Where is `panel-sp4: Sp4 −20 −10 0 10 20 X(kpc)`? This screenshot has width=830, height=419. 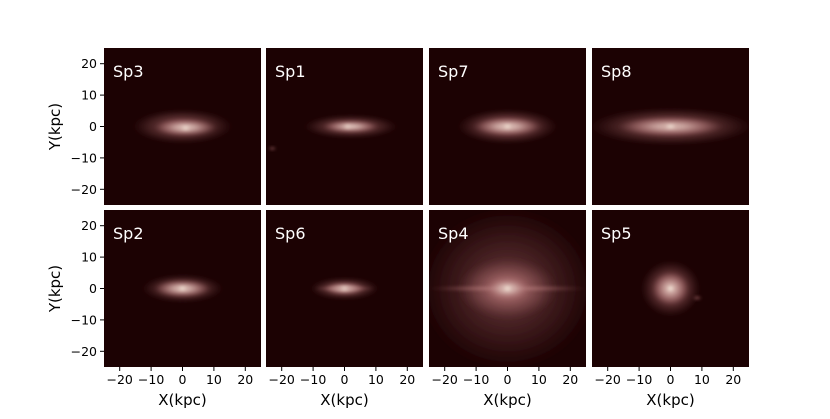 panel-sp4: Sp4 −20 −10 0 10 20 X(kpc) is located at coordinates (507, 309).